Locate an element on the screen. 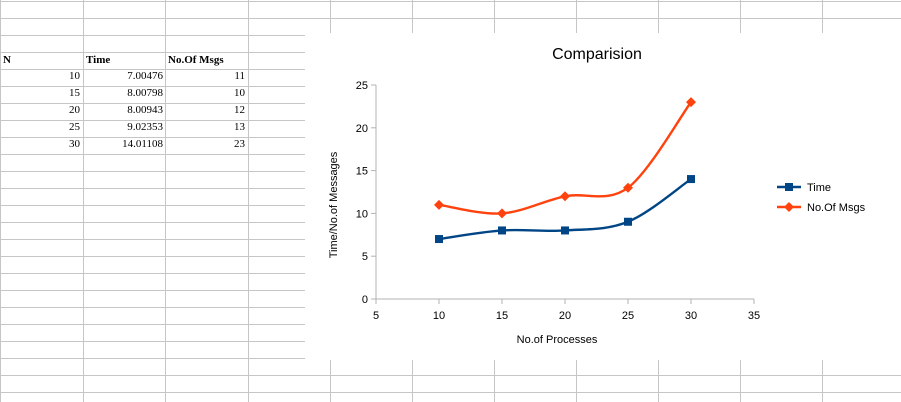  y-tick-label: 0 is located at coordinates (365, 300).